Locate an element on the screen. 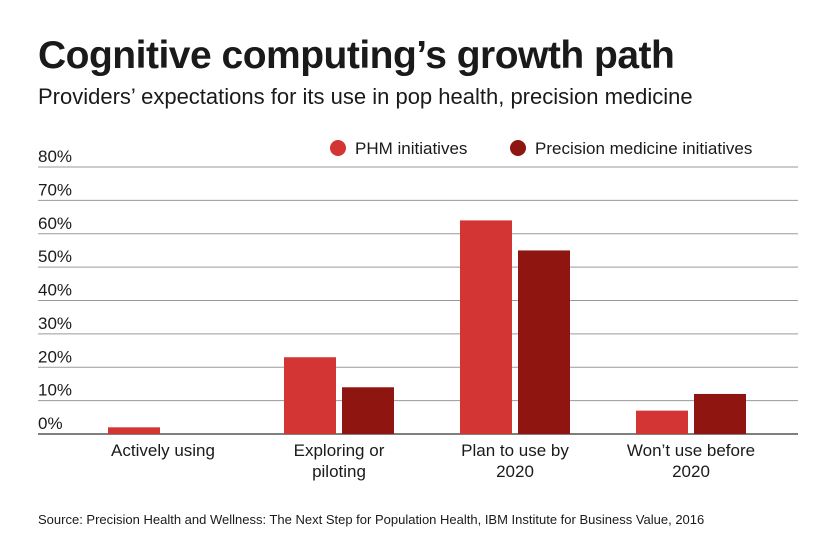 Image resolution: width=840 pixels, height=547 pixels. y-tick-label: 70% is located at coordinates (55, 189).